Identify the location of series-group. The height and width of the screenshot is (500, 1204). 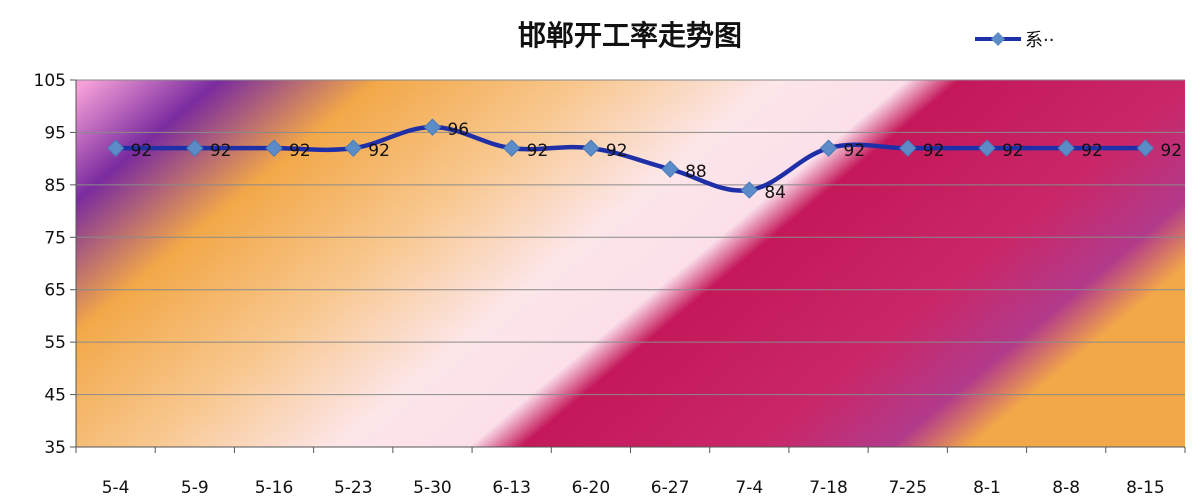
(630, 158).